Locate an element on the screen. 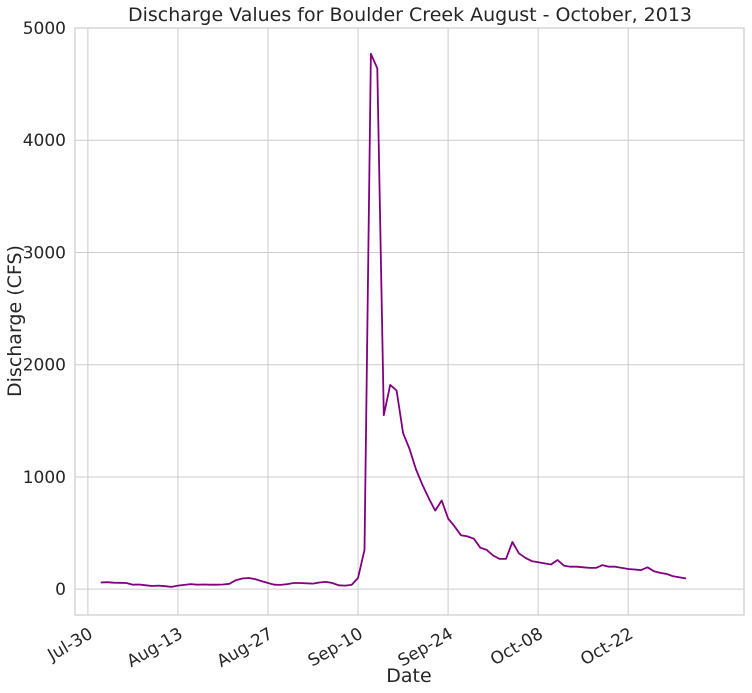 The width and height of the screenshot is (752, 693). y-axis-ticks: 0 1000 2000 3000 4000 5000 is located at coordinates (44, 309).